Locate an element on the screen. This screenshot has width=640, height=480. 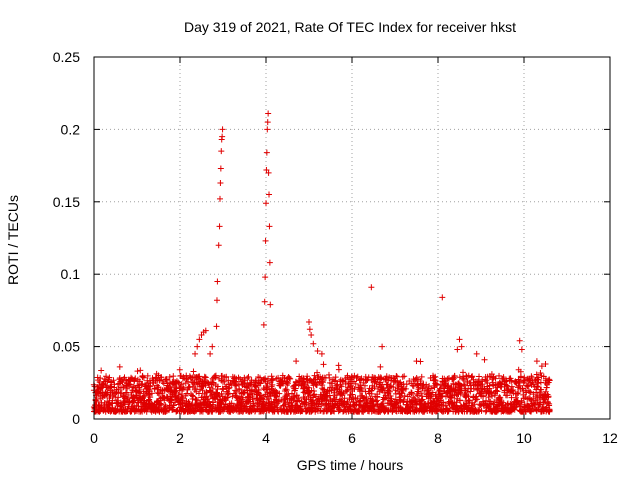
y-tick-label: 0.1 is located at coordinates (71, 274).